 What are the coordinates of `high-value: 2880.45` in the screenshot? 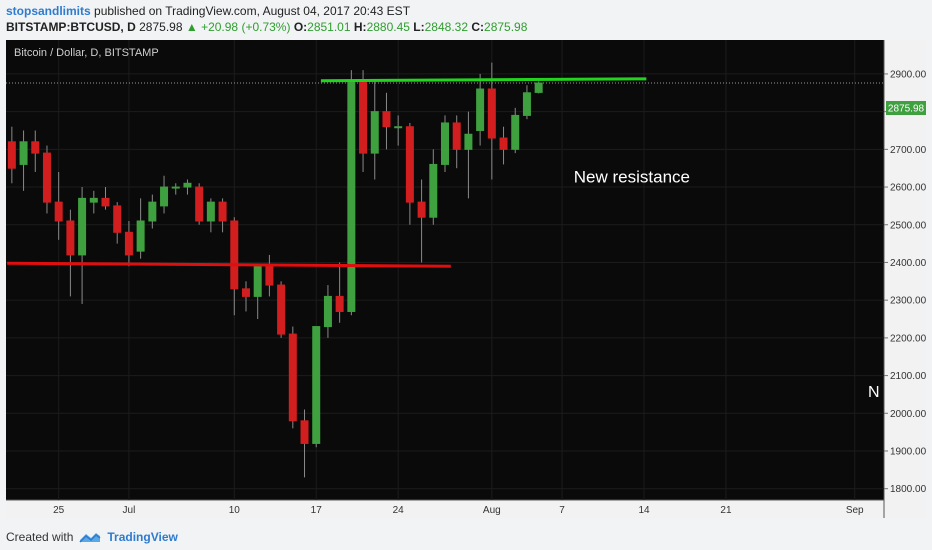 It's located at (388, 27).